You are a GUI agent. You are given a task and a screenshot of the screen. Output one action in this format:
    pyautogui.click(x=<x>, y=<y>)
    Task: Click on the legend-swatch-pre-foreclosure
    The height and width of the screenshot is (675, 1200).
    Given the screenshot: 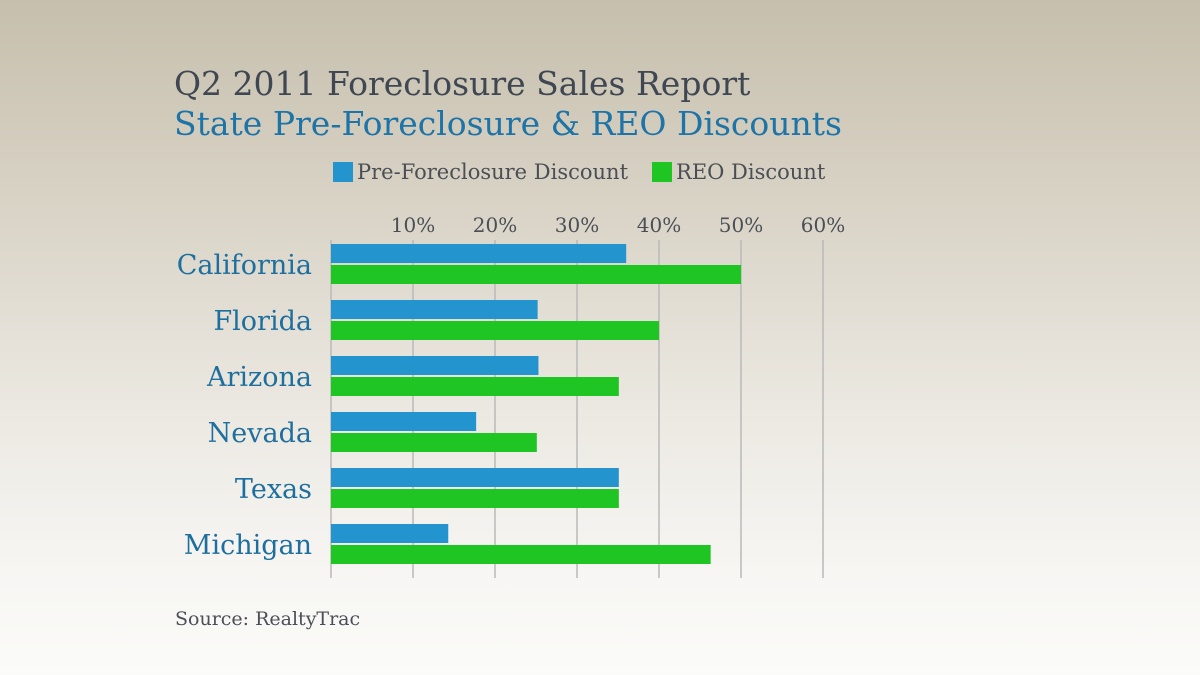 What is the action you would take?
    pyautogui.click(x=343, y=172)
    